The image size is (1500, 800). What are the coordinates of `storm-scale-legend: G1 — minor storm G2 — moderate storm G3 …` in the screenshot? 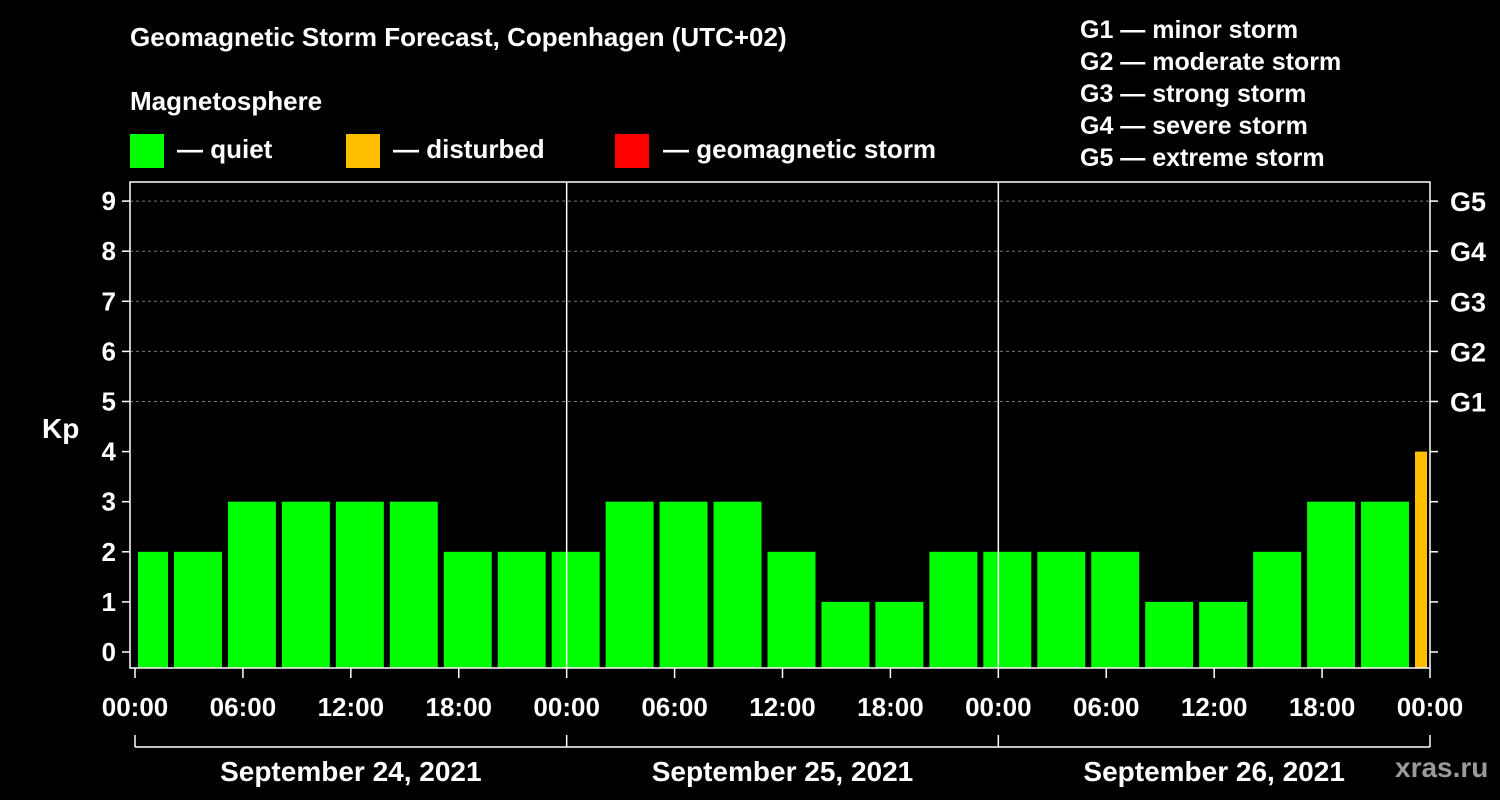 It's located at (1290, 94).